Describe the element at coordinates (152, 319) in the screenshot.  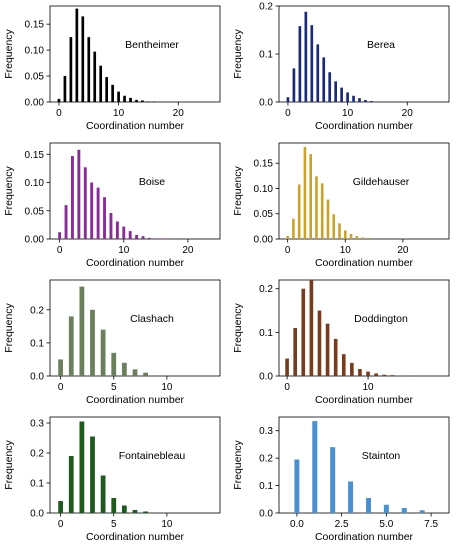
I see `clashach-sample-title: Clashach` at that location.